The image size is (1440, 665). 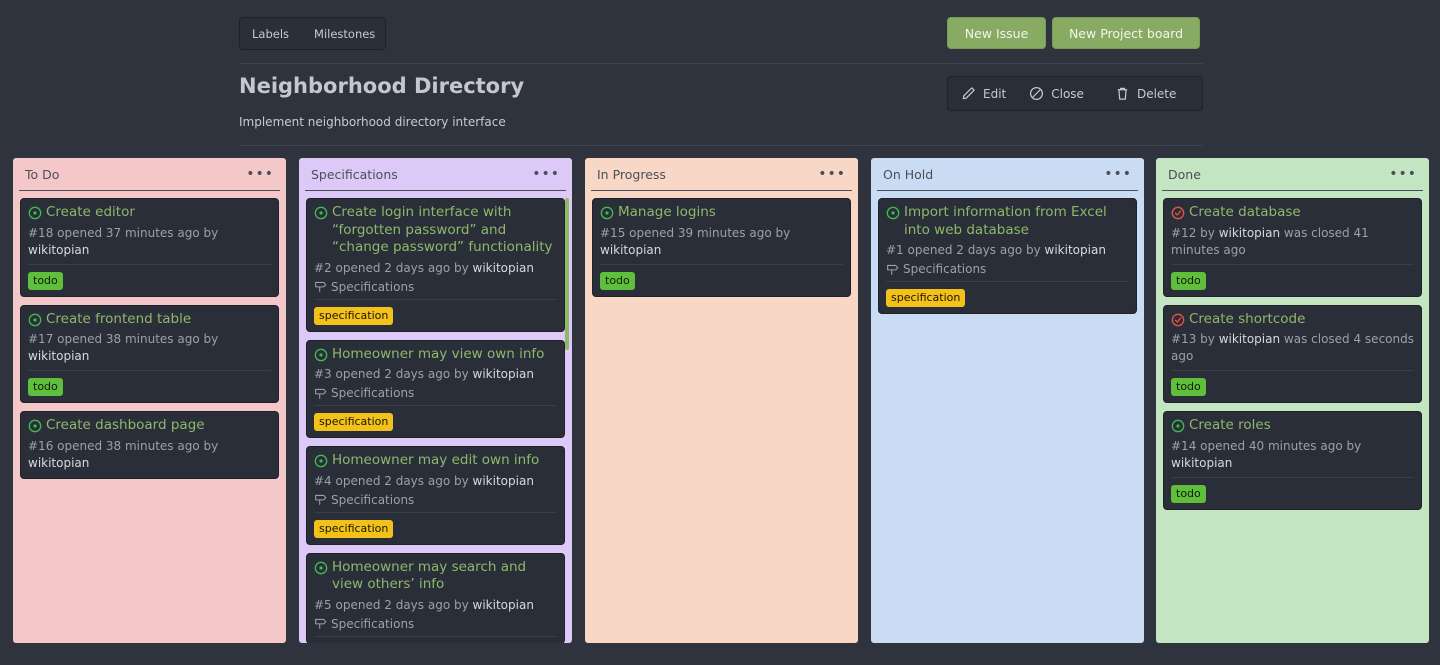 What do you see at coordinates (119, 318) in the screenshot?
I see `issue-title: Create frontend table` at bounding box center [119, 318].